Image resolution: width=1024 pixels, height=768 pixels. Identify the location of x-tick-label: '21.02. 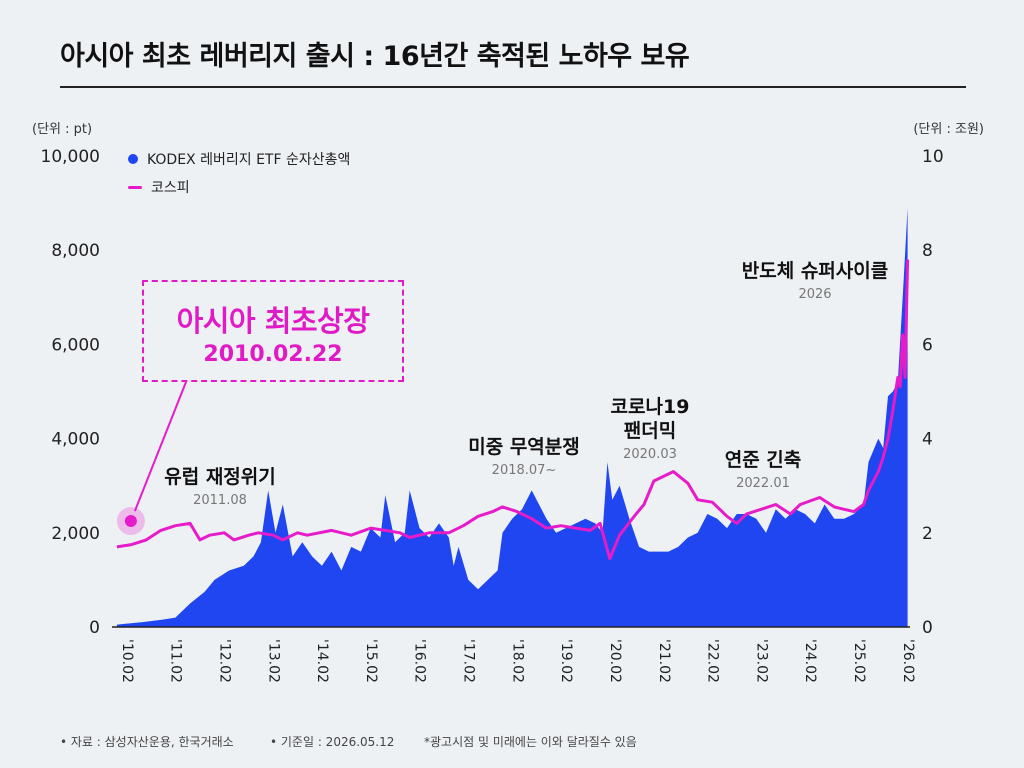
(664, 661).